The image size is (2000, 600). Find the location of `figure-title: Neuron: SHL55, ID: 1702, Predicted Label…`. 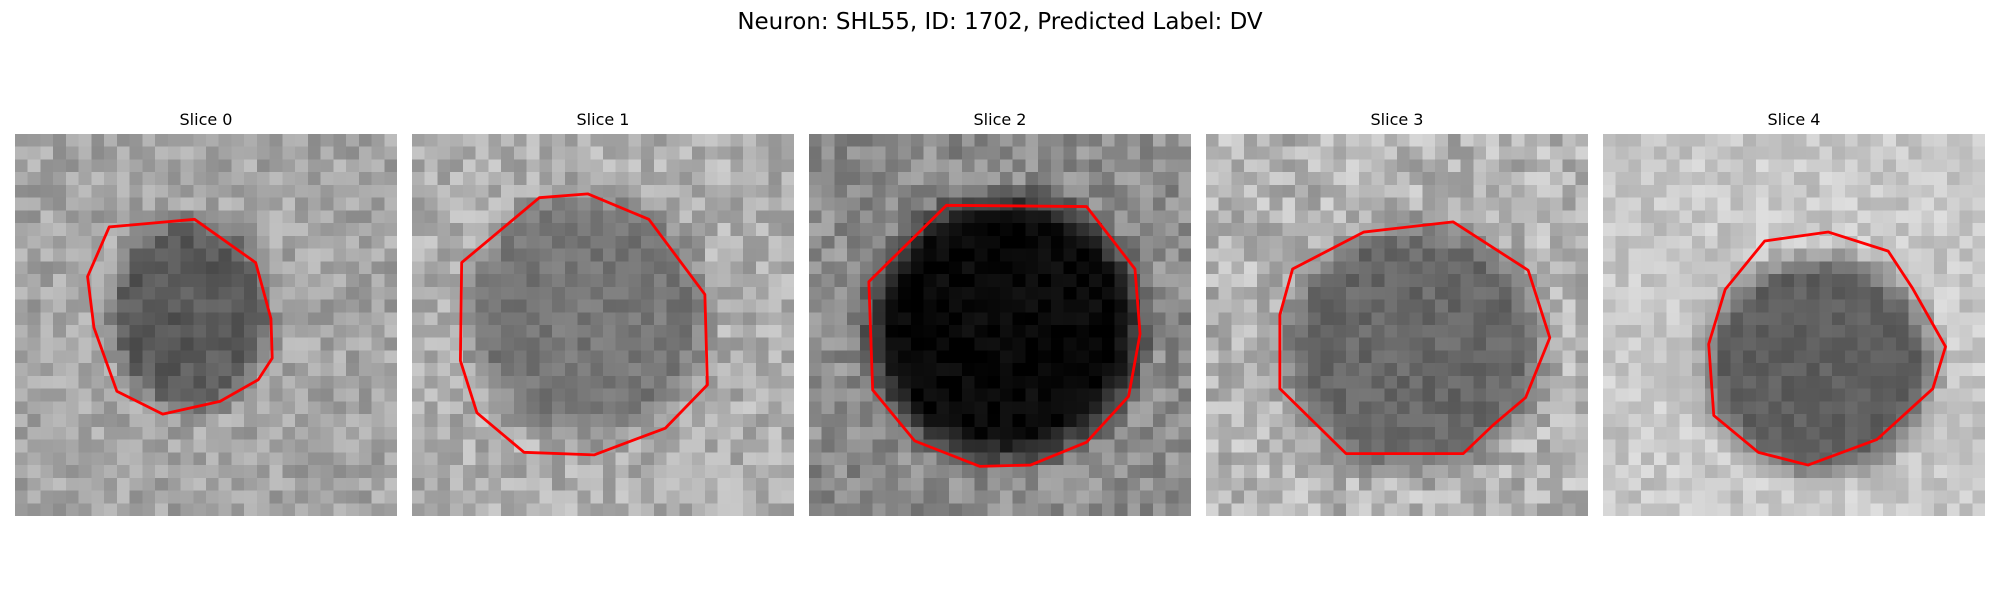

figure-title: Neuron: SHL55, ID: 1702, Predicted Label… is located at coordinates (1000, 22).